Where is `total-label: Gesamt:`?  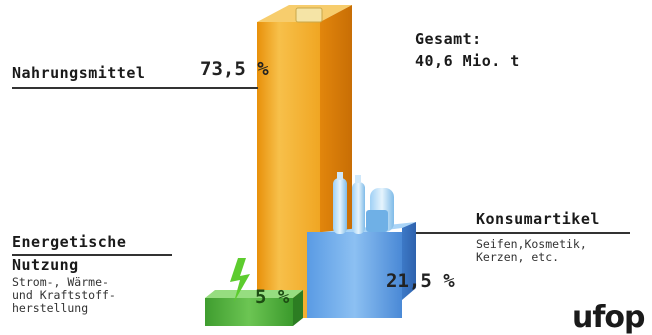 total-label: Gesamt: is located at coordinates (448, 39).